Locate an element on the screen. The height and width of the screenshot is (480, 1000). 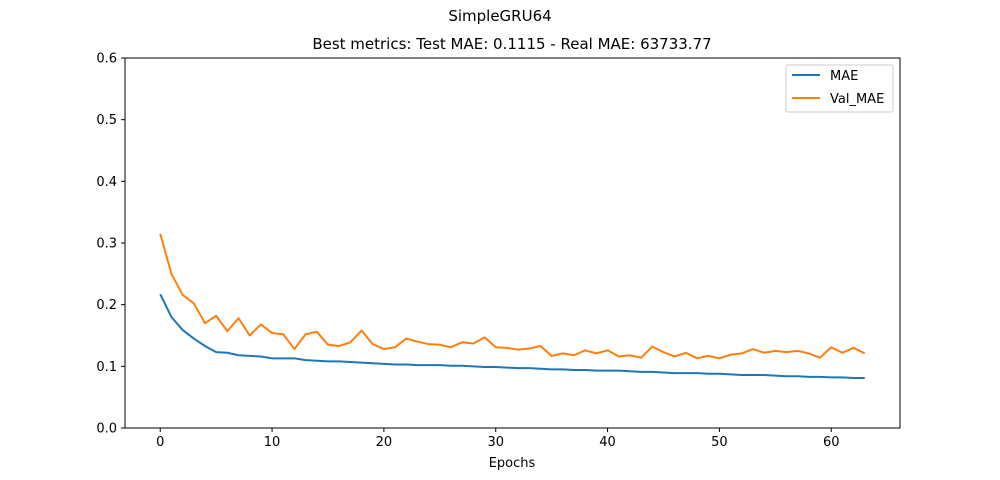
y-tick-label: 0.2 is located at coordinates (106, 305).